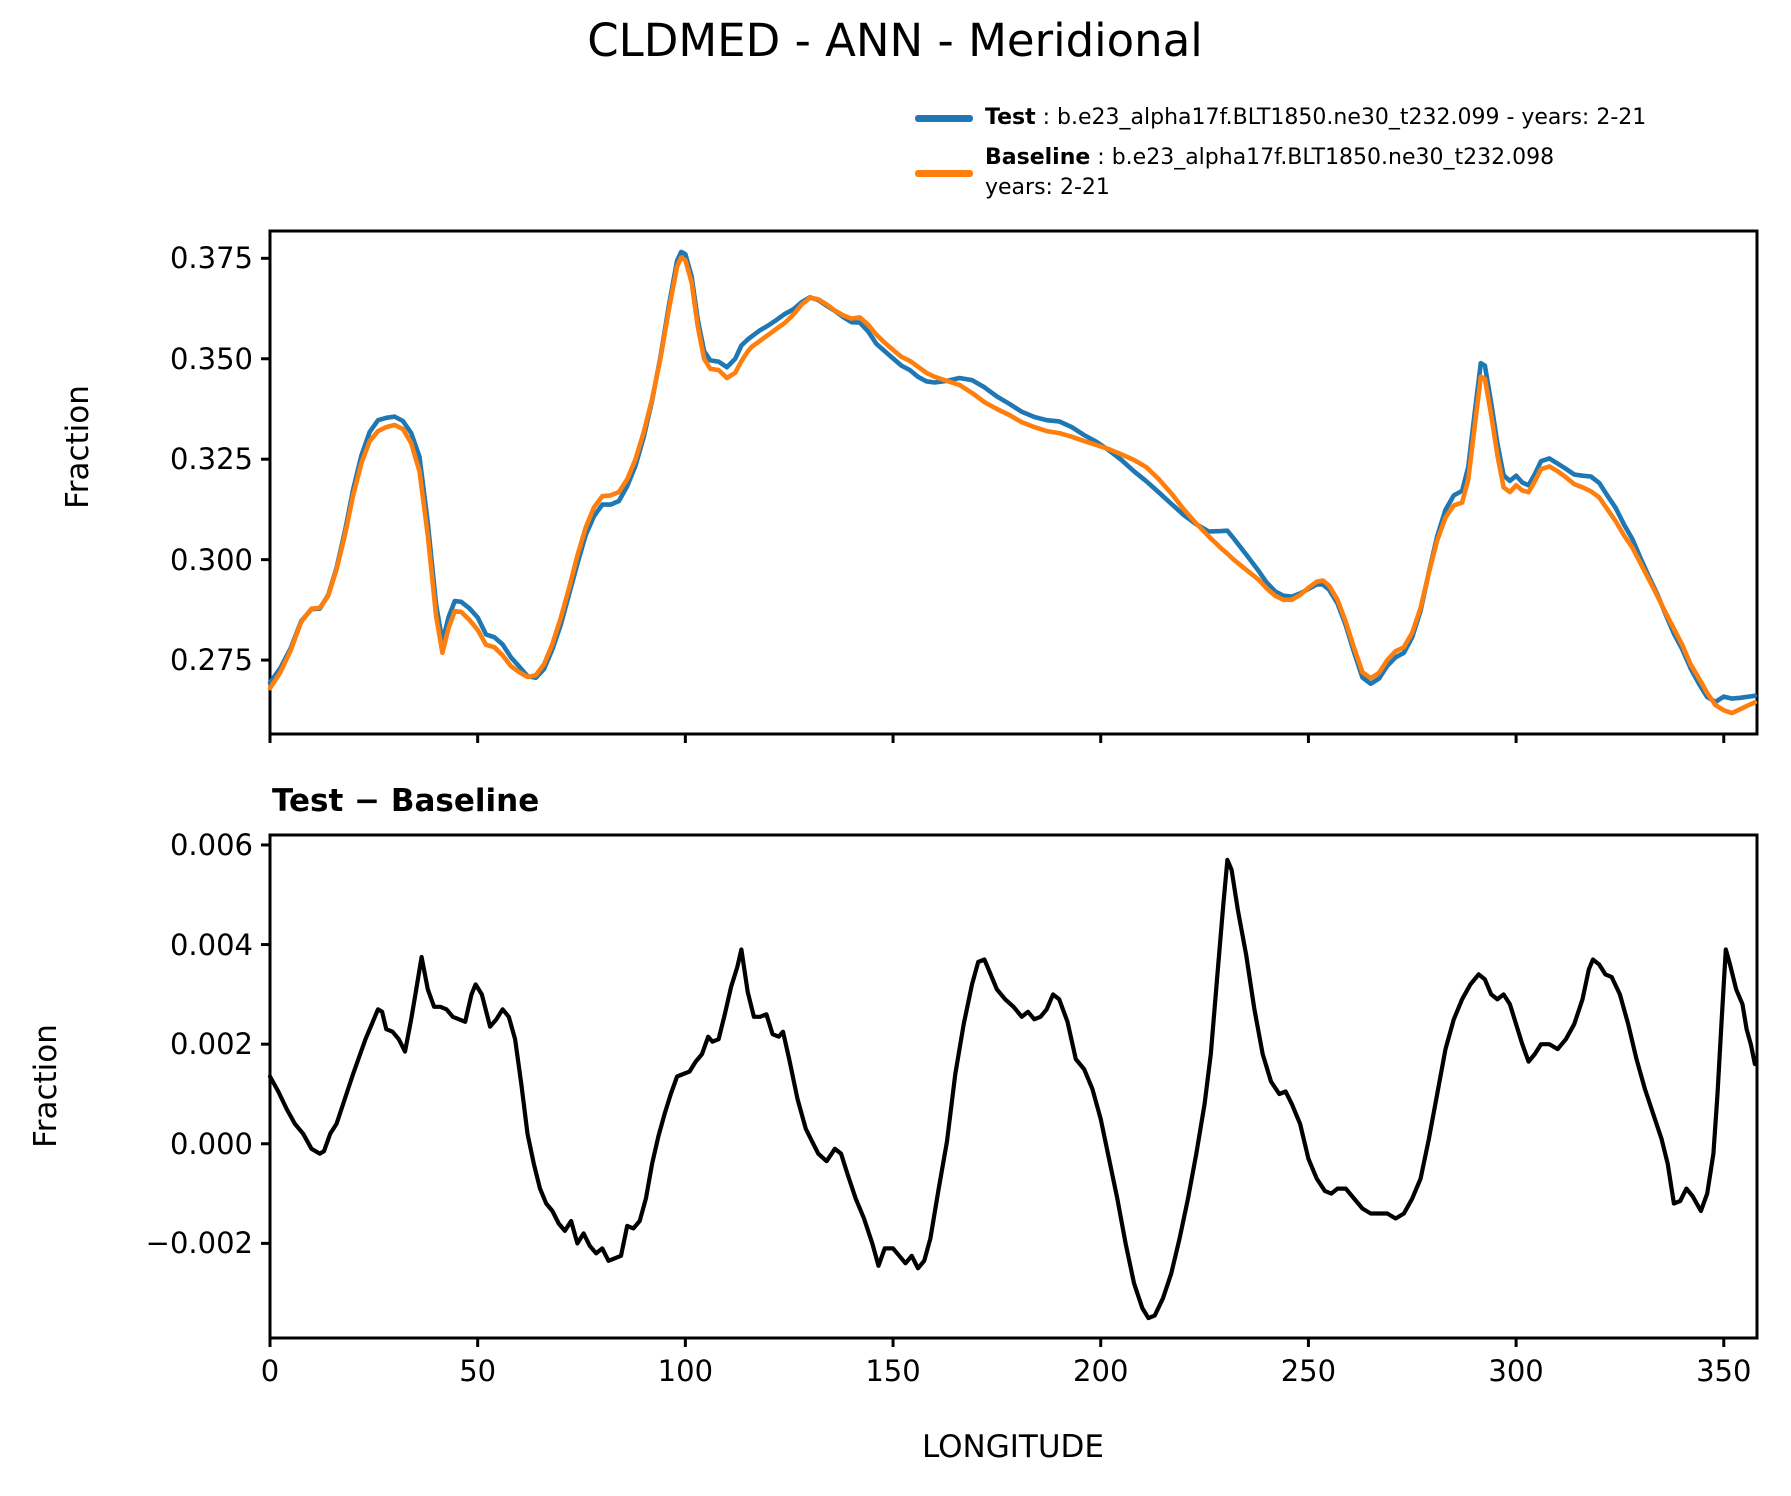 Image resolution: width=1791 pixels, height=1496 pixels. Describe the element at coordinates (211, 1044) in the screenshot. I see `bottom-ytick-0.002: 0.002` at that location.